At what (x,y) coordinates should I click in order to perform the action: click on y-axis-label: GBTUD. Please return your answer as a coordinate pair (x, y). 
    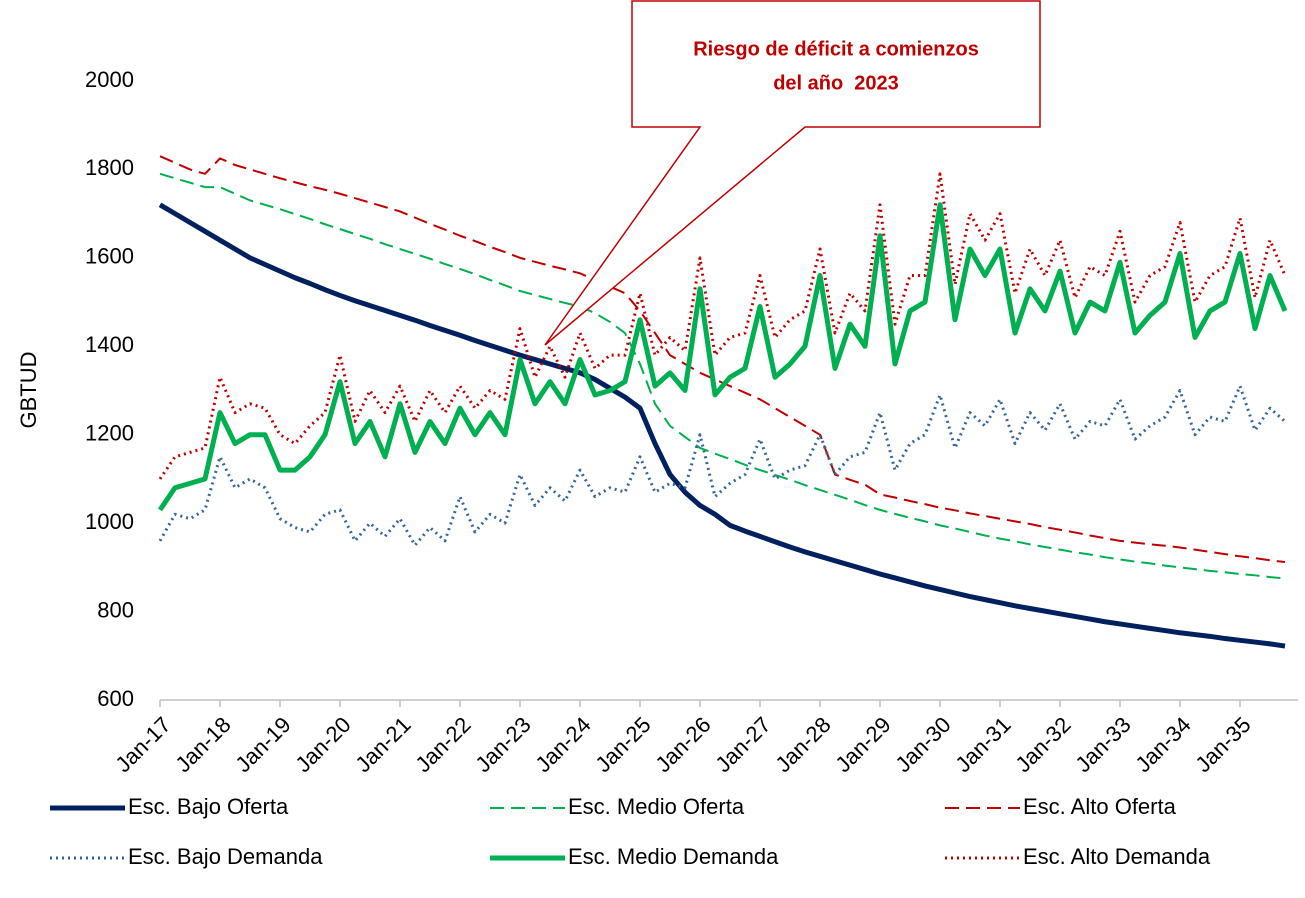
    Looking at the image, I should click on (28, 390).